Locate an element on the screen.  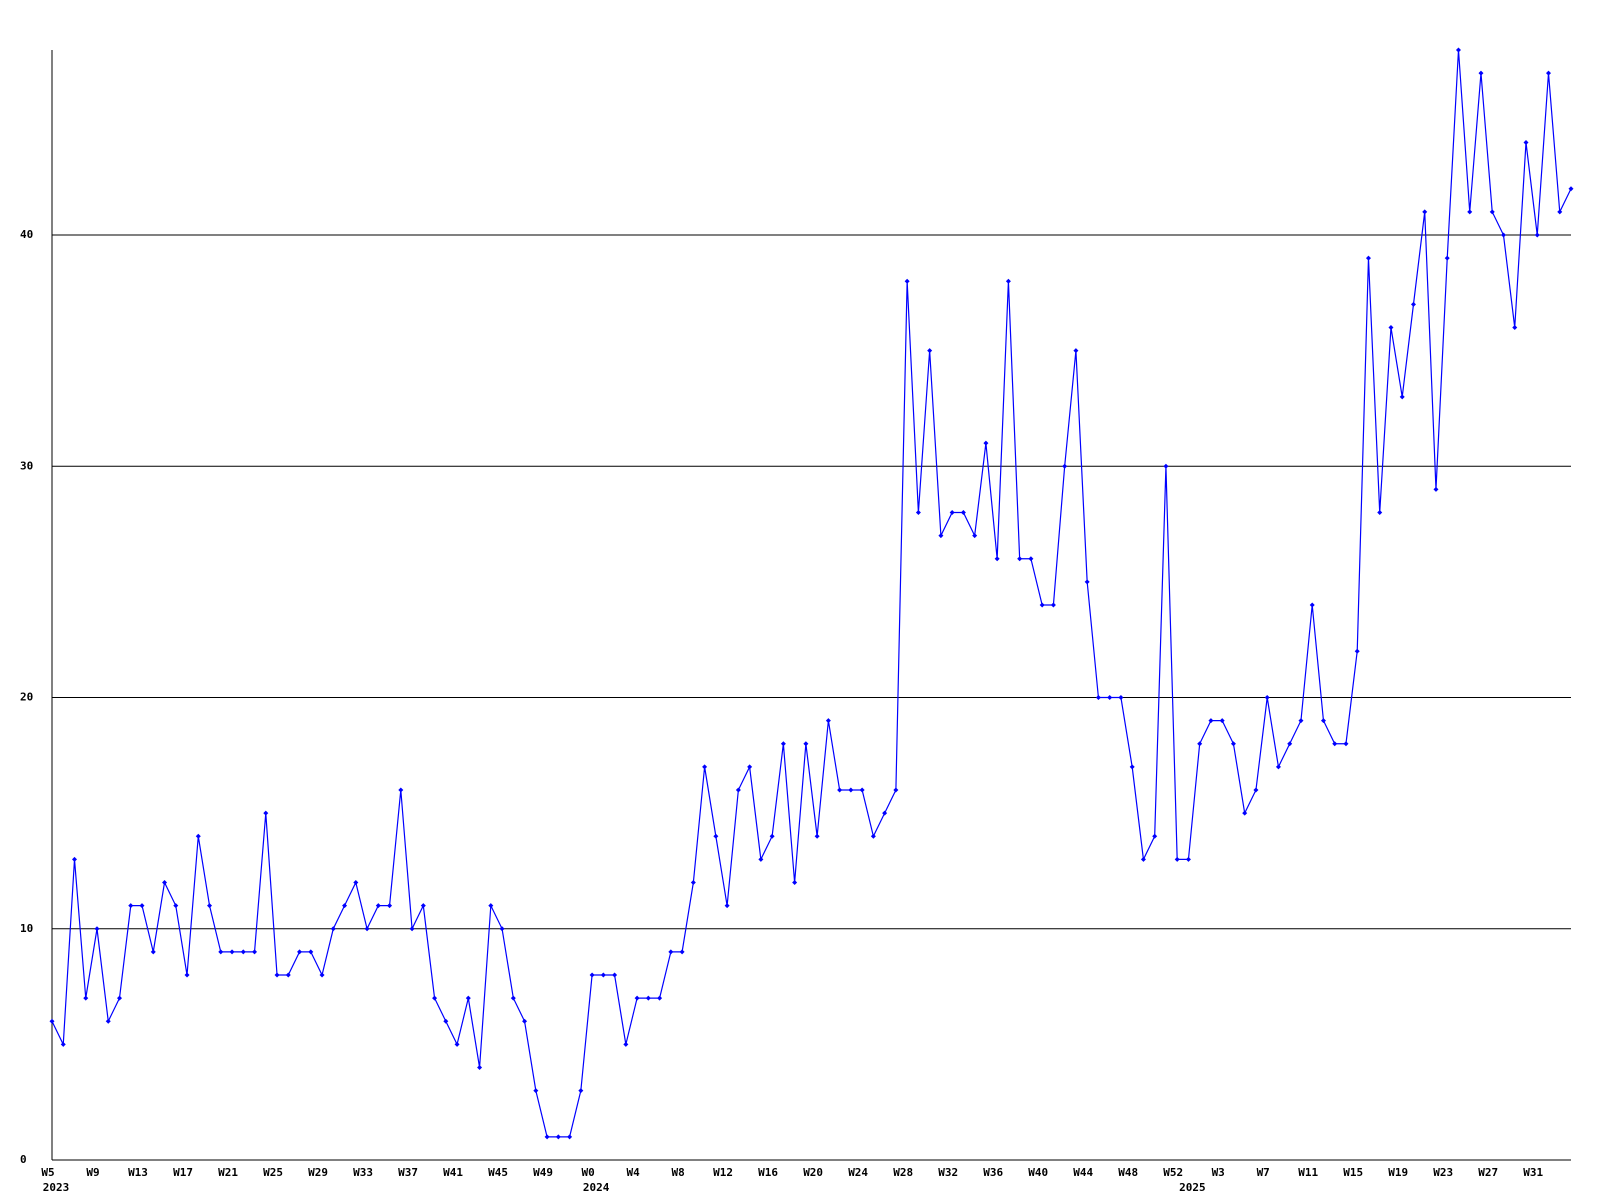
x-tick-label: W45 is located at coordinates (498, 1172).